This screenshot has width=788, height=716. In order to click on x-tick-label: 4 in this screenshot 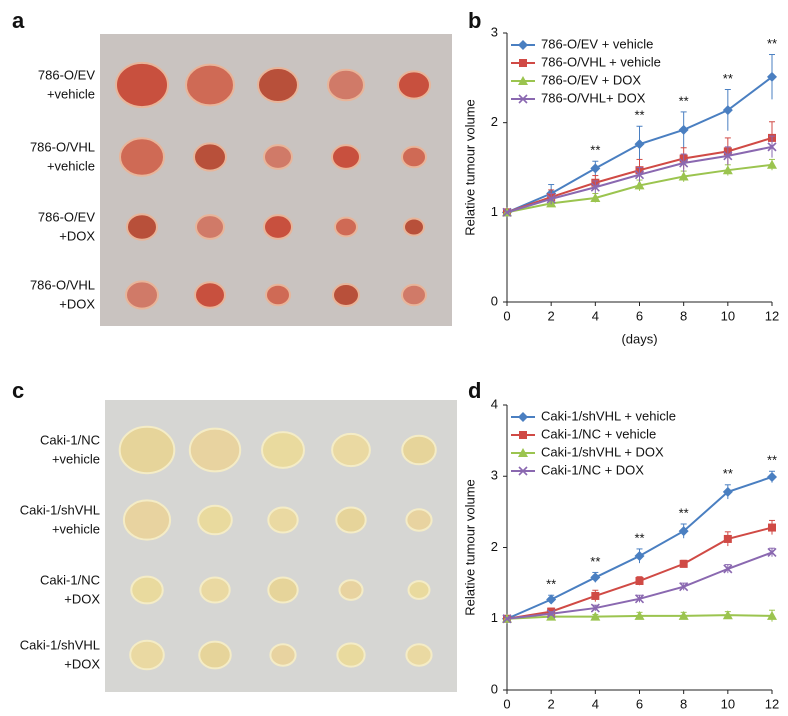, I will do `click(595, 703)`.